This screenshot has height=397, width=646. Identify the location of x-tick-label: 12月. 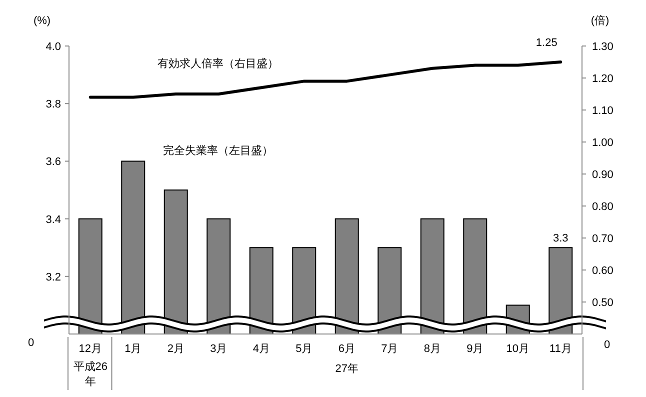
(90, 349).